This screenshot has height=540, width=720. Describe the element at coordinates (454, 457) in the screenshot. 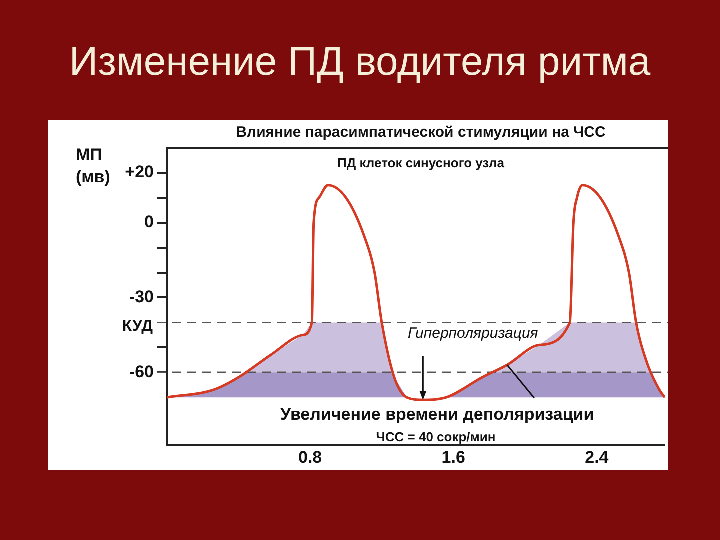

I see `x-tick-label: 1.6` at that location.